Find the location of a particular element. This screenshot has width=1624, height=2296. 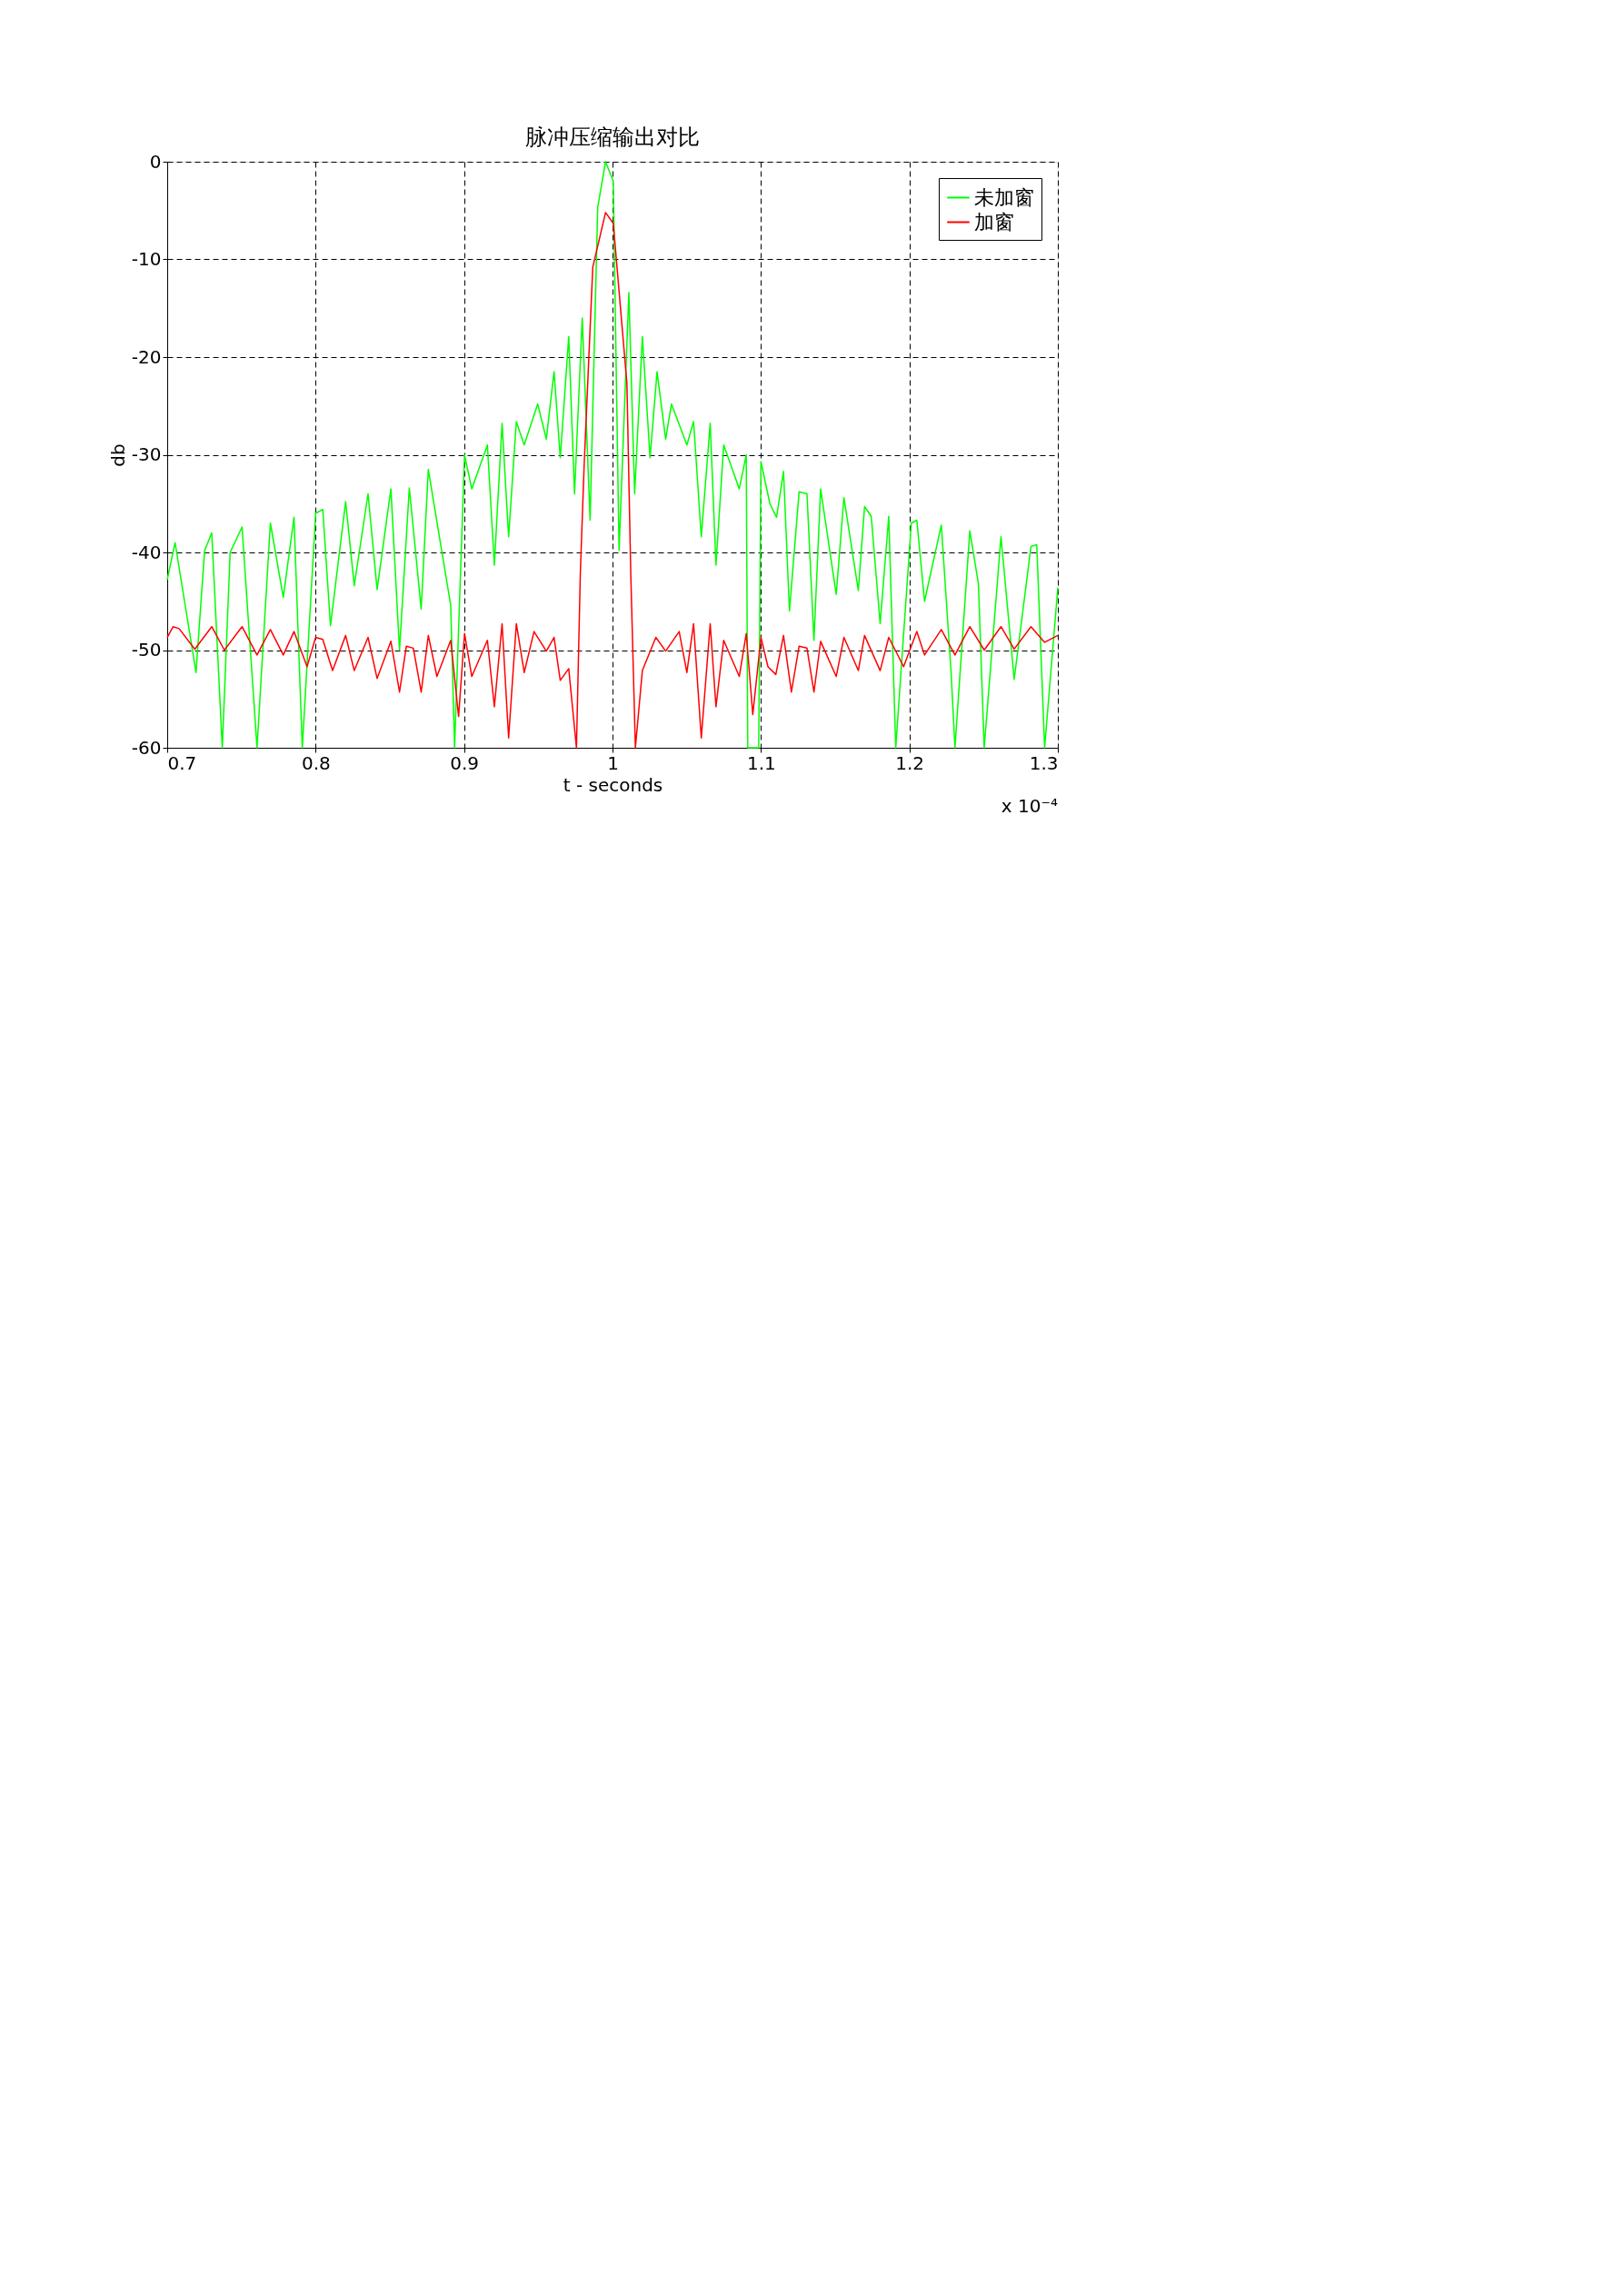

x-tick-label: 1.3 is located at coordinates (1044, 762).